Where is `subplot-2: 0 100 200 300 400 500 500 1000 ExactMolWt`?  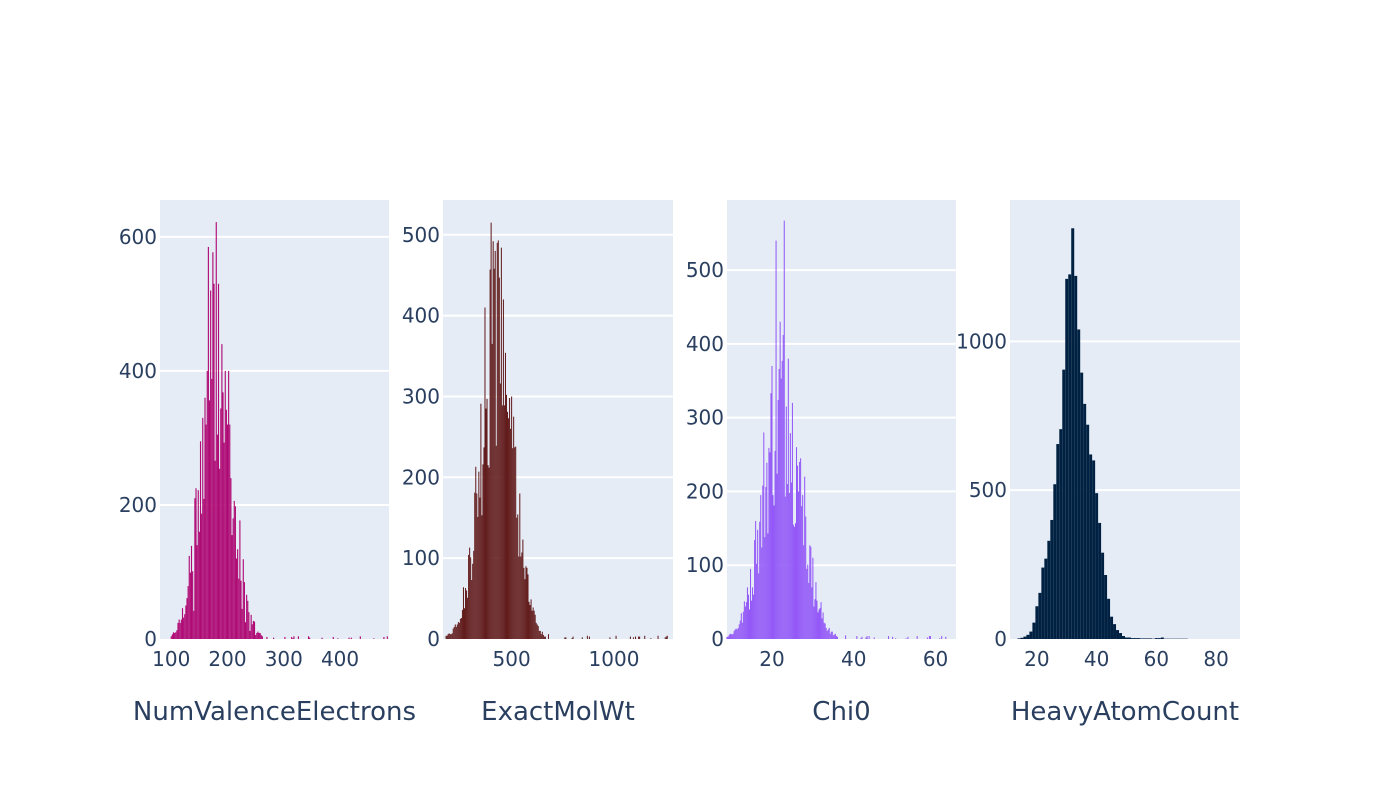
subplot-2: 0 100 200 300 400 500 500 1000 ExactMolWt is located at coordinates (537, 463).